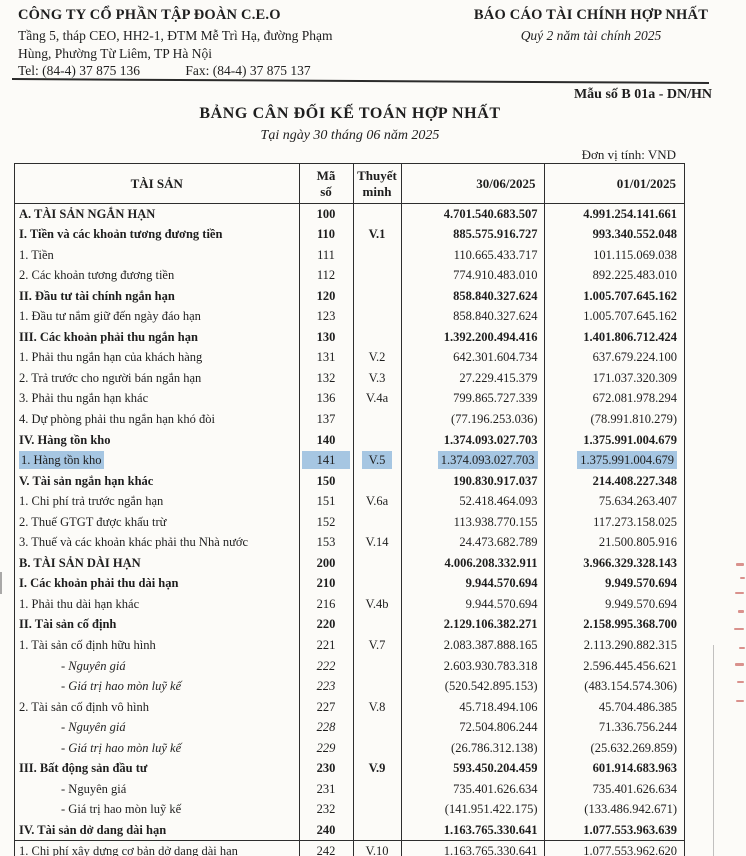 This screenshot has width=746, height=856. Describe the element at coordinates (84, 706) in the screenshot. I see `row-label: 2. Tài sản cố định vô hình` at that location.